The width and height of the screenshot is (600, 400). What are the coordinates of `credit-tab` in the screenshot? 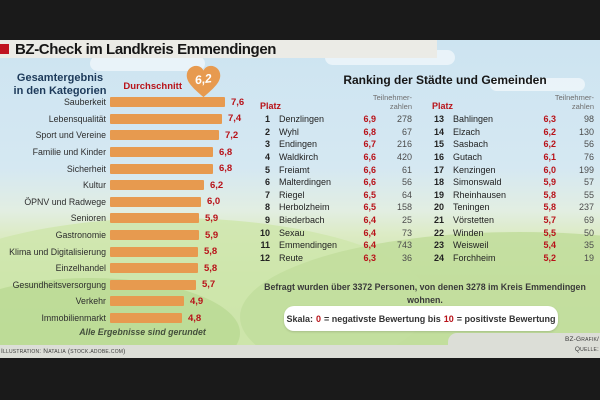 It's located at (524, 339).